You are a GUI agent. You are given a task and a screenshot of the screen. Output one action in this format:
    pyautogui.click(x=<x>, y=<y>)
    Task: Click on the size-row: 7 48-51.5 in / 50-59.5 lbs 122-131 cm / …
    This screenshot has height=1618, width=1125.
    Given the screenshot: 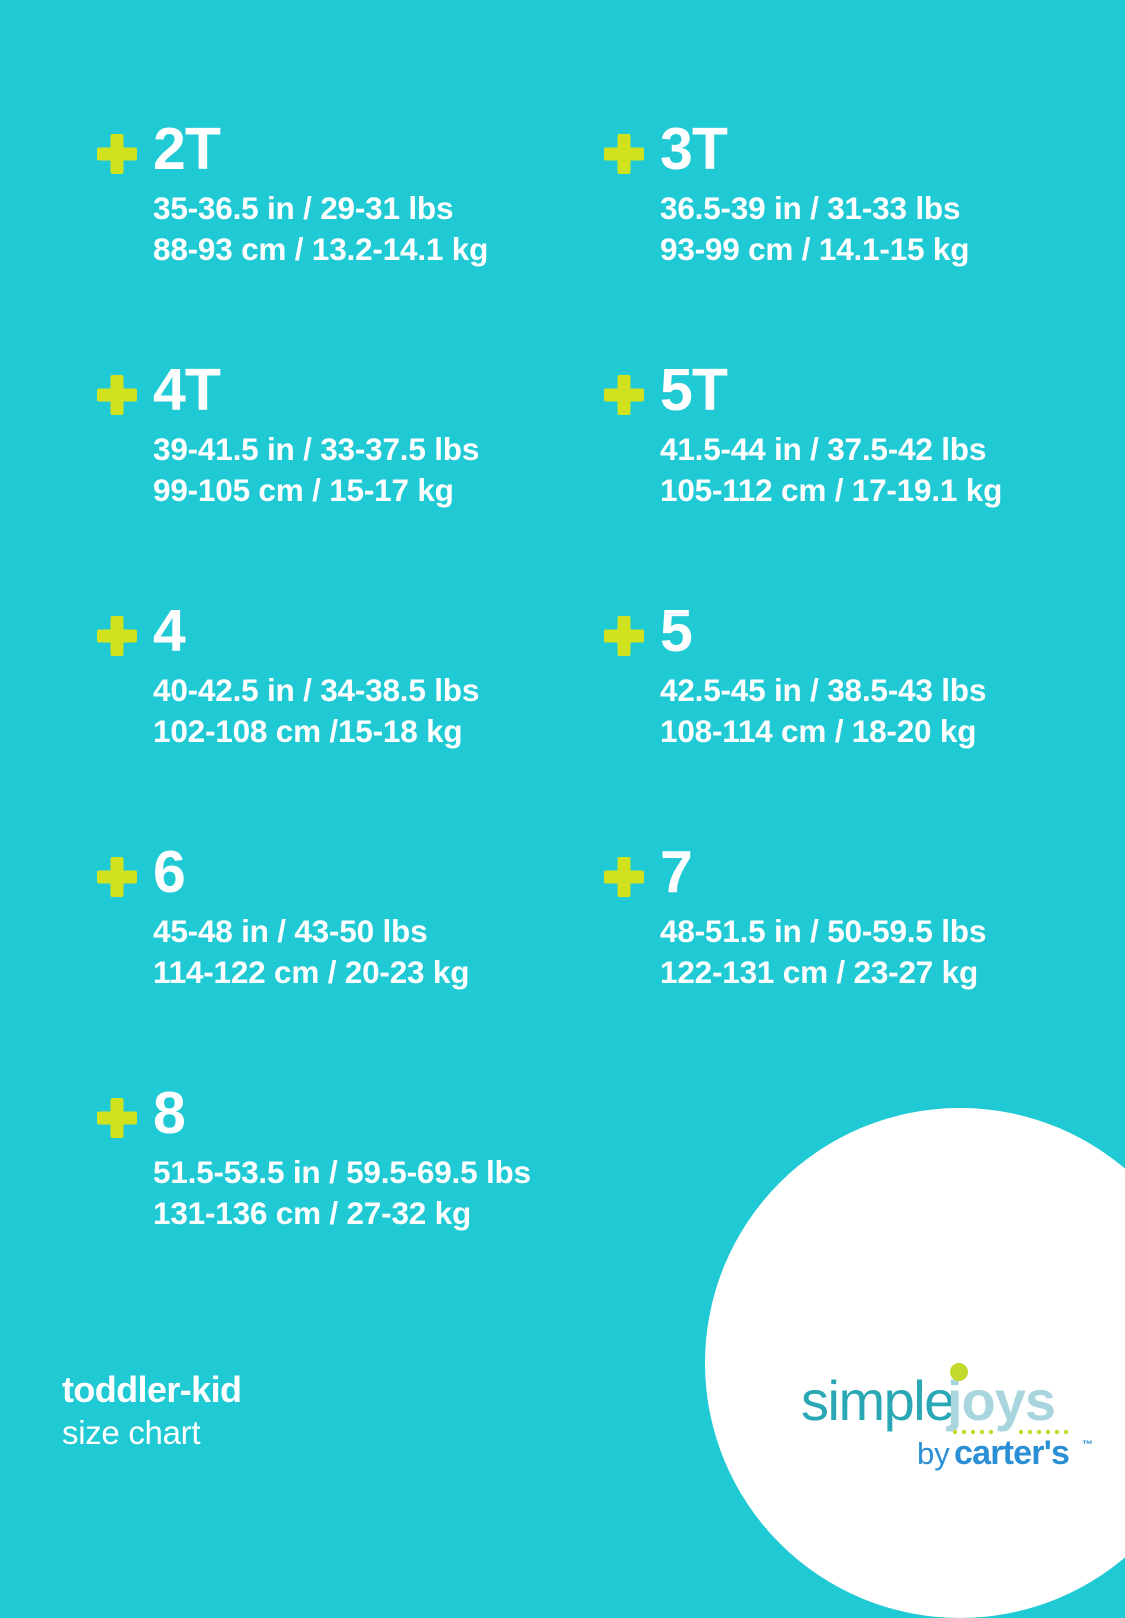 What is the action you would take?
    pyautogui.click(x=852, y=961)
    